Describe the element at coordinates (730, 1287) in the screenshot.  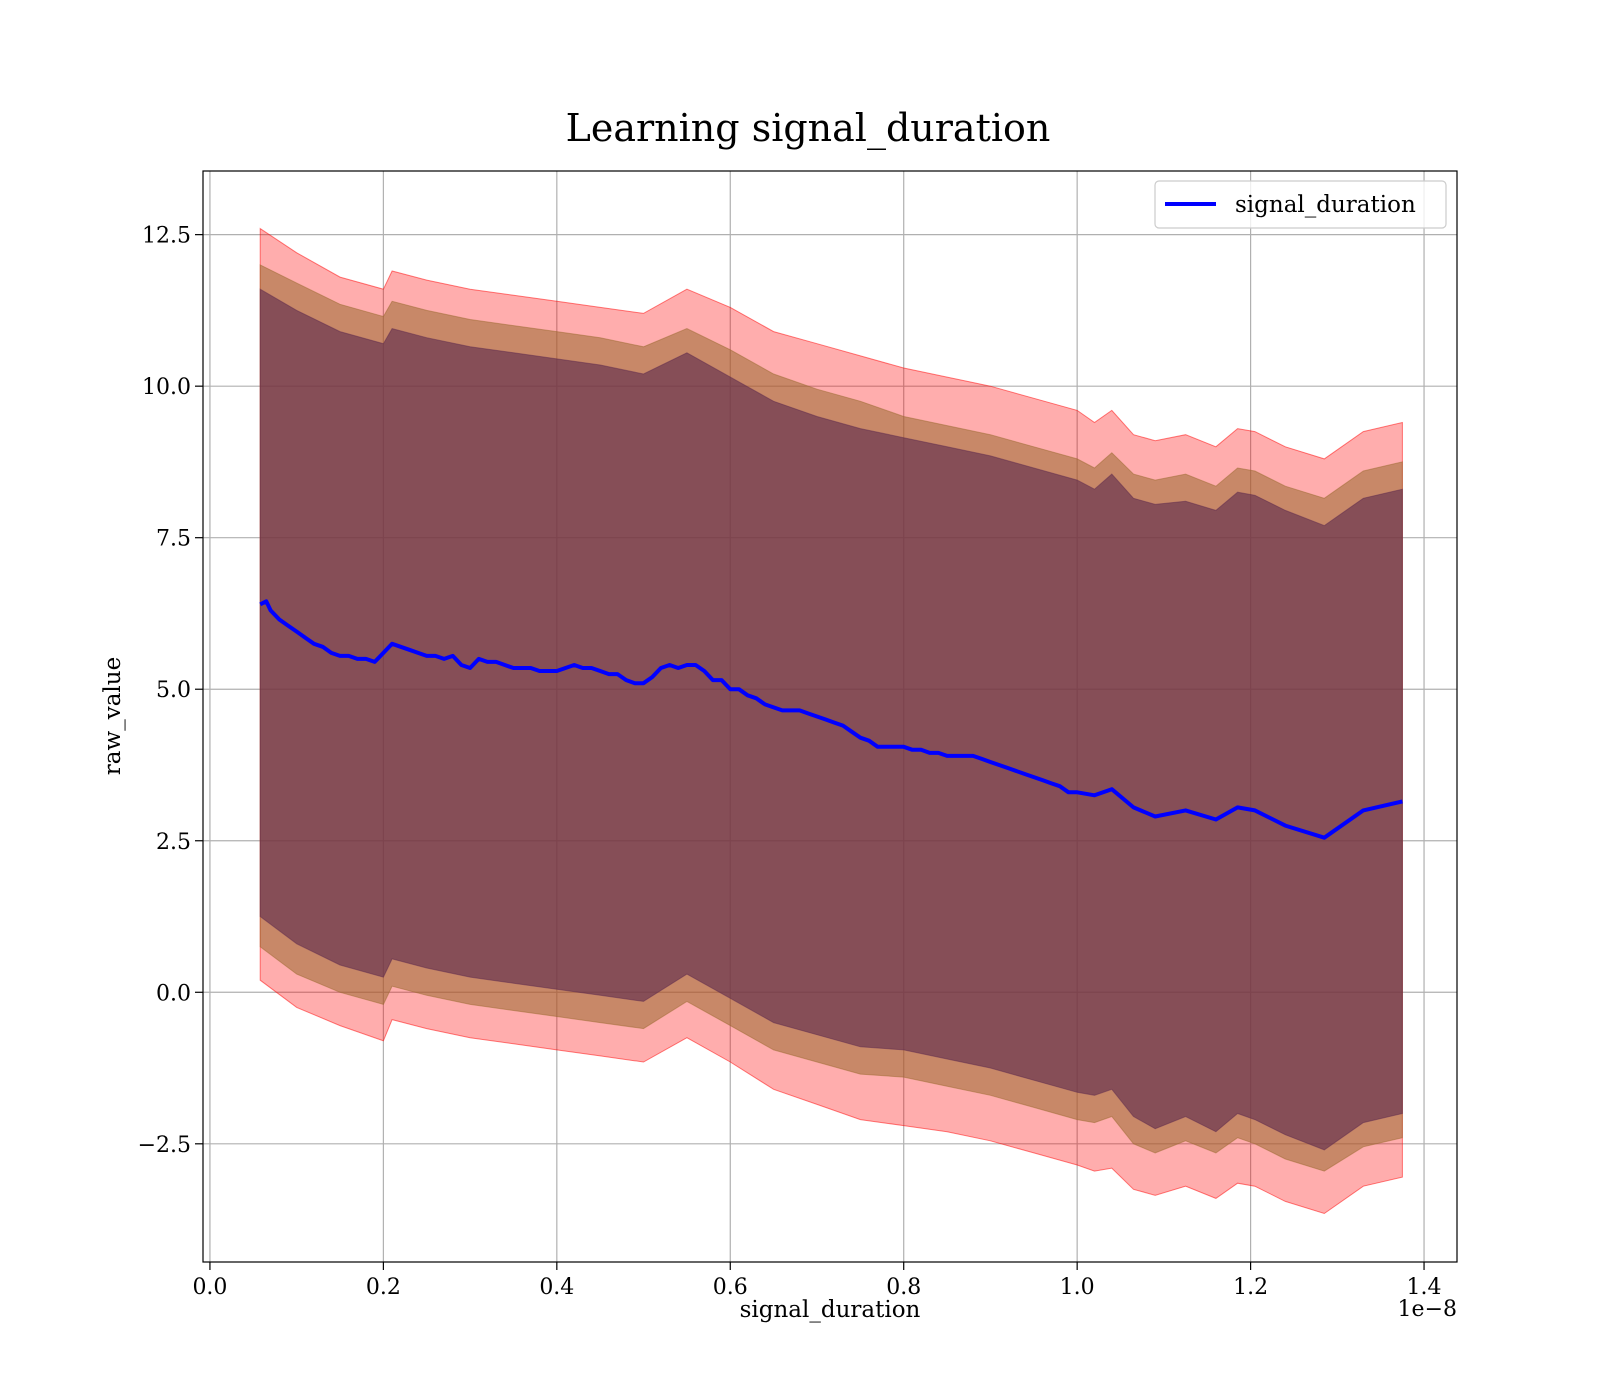
I see `x-tick-label: 0.6` at that location.